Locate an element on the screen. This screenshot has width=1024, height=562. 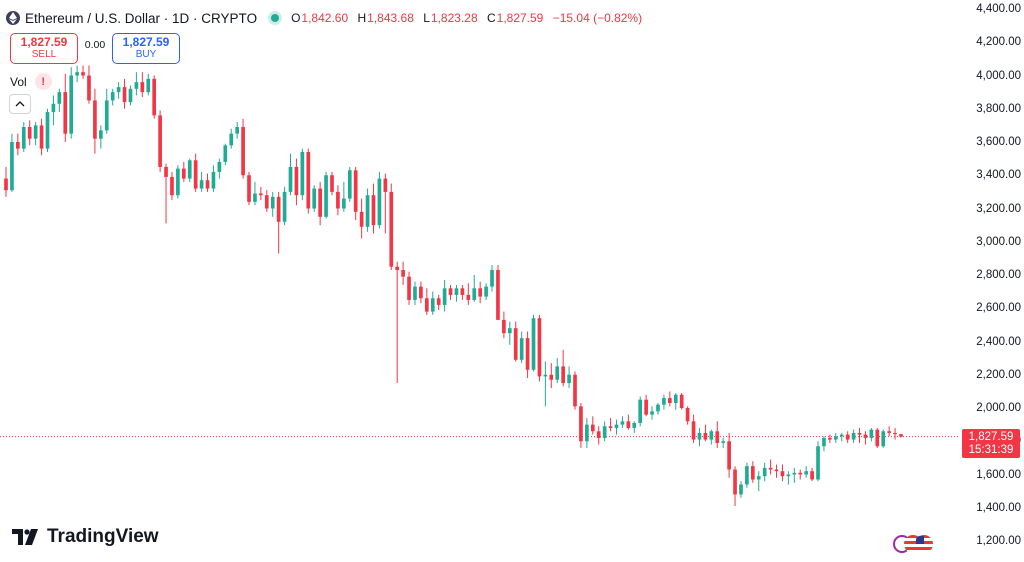
price-axis-label: 2,000.00 is located at coordinates (998, 408).